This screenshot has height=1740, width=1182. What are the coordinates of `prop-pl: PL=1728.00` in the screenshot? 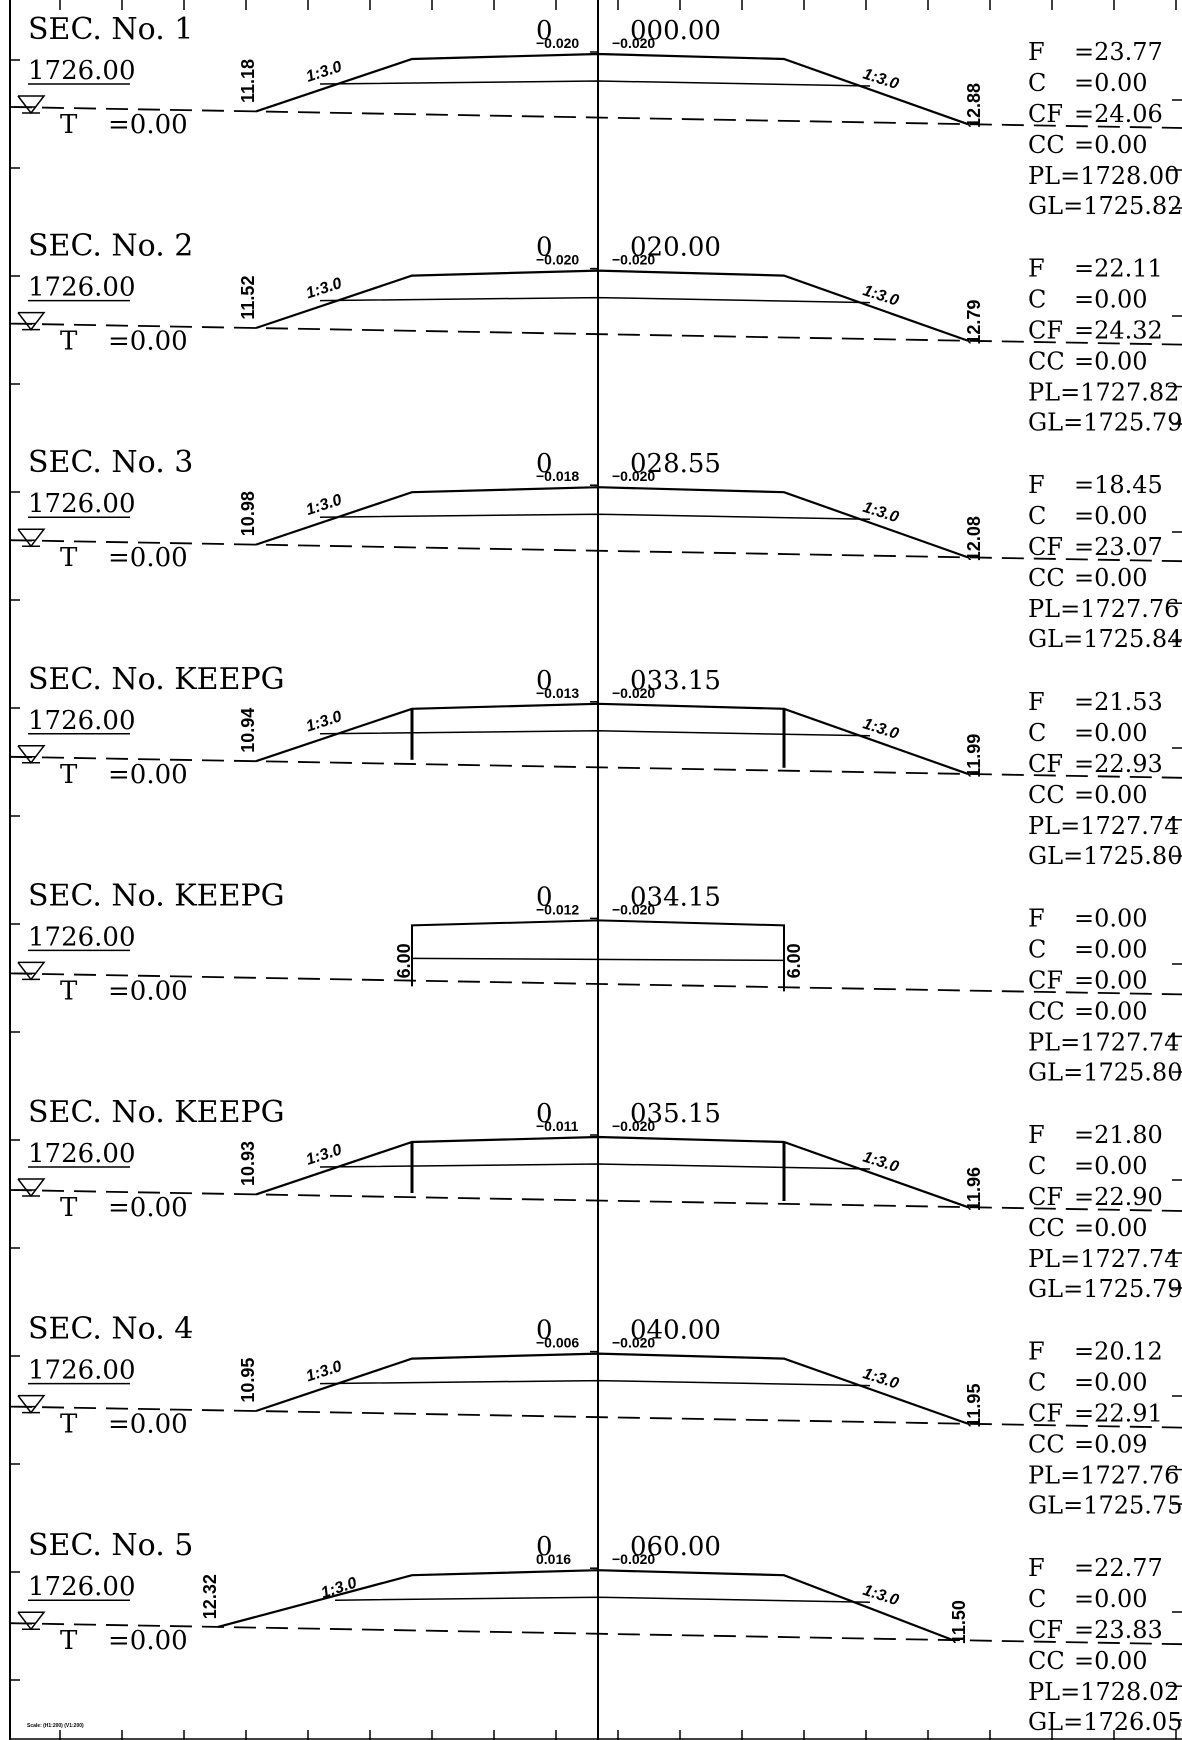 It's located at (1103, 176).